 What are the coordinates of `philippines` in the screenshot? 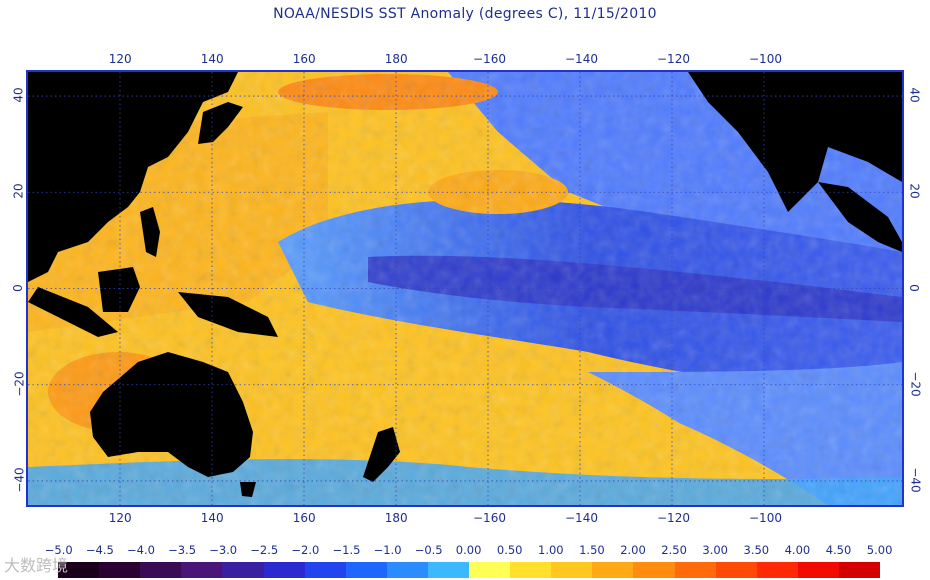 It's located at (150, 232).